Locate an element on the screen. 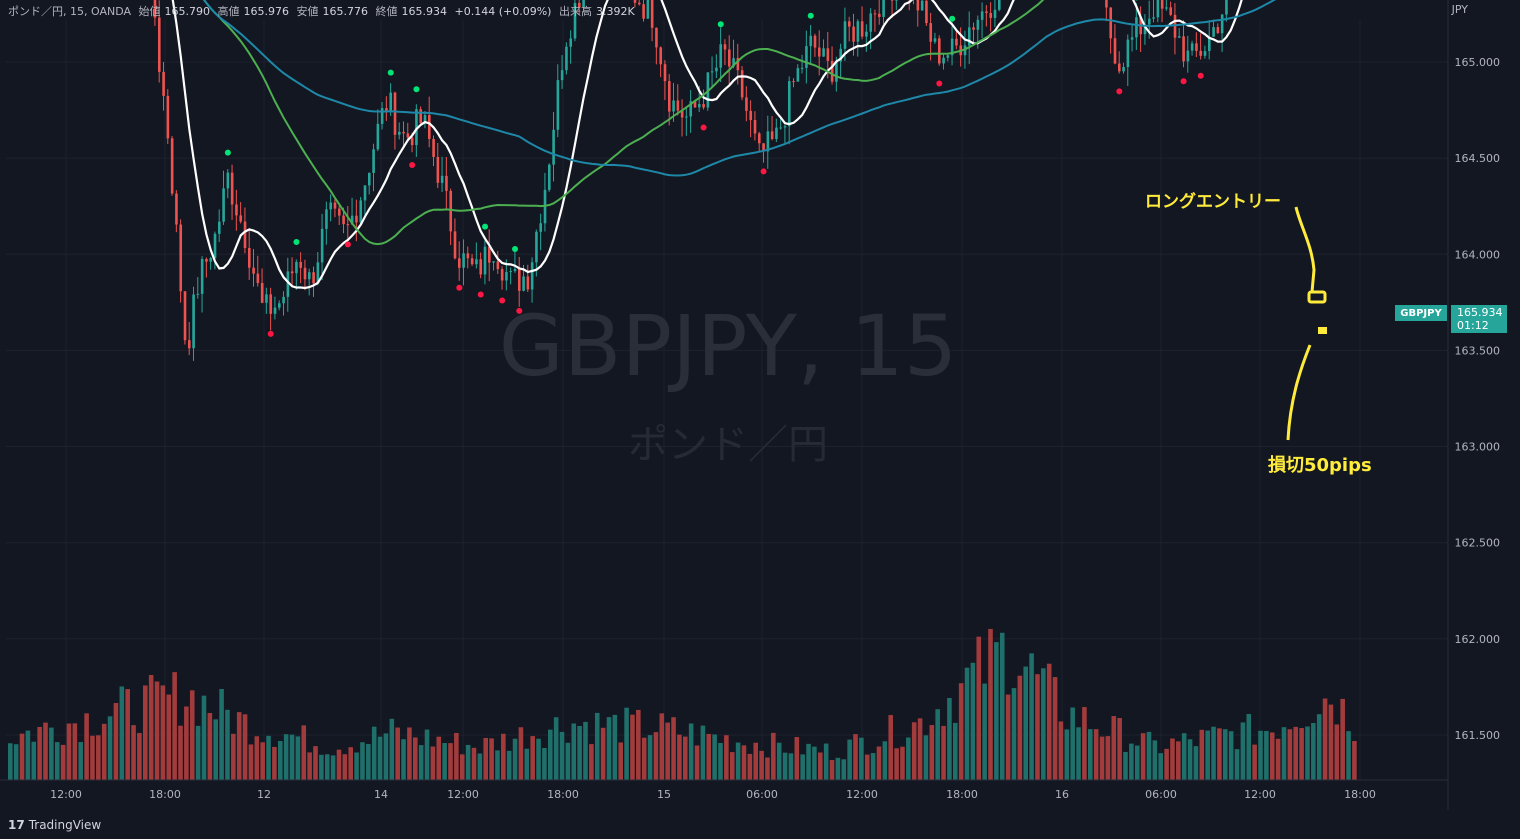  watermark-main: GBPJPY, 15 is located at coordinates (728, 346).